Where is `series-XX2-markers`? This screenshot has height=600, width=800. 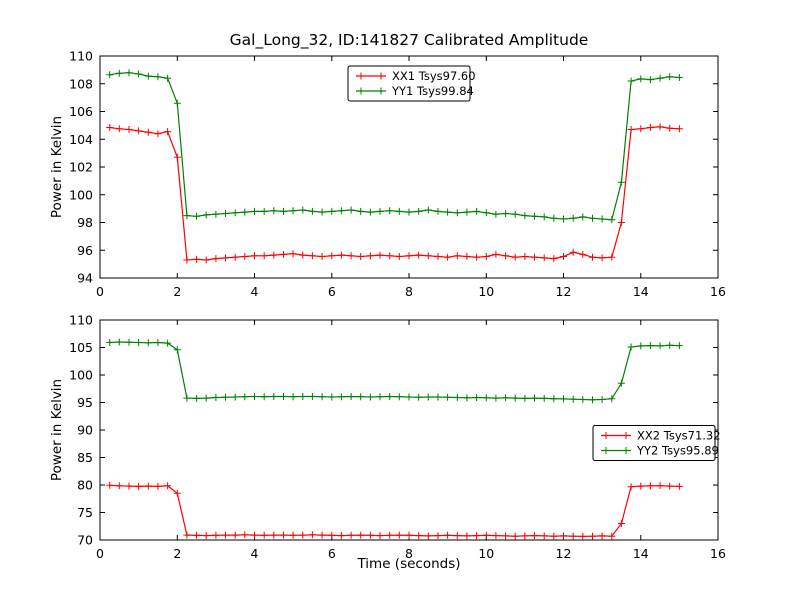
series-XX2-markers is located at coordinates (394, 510).